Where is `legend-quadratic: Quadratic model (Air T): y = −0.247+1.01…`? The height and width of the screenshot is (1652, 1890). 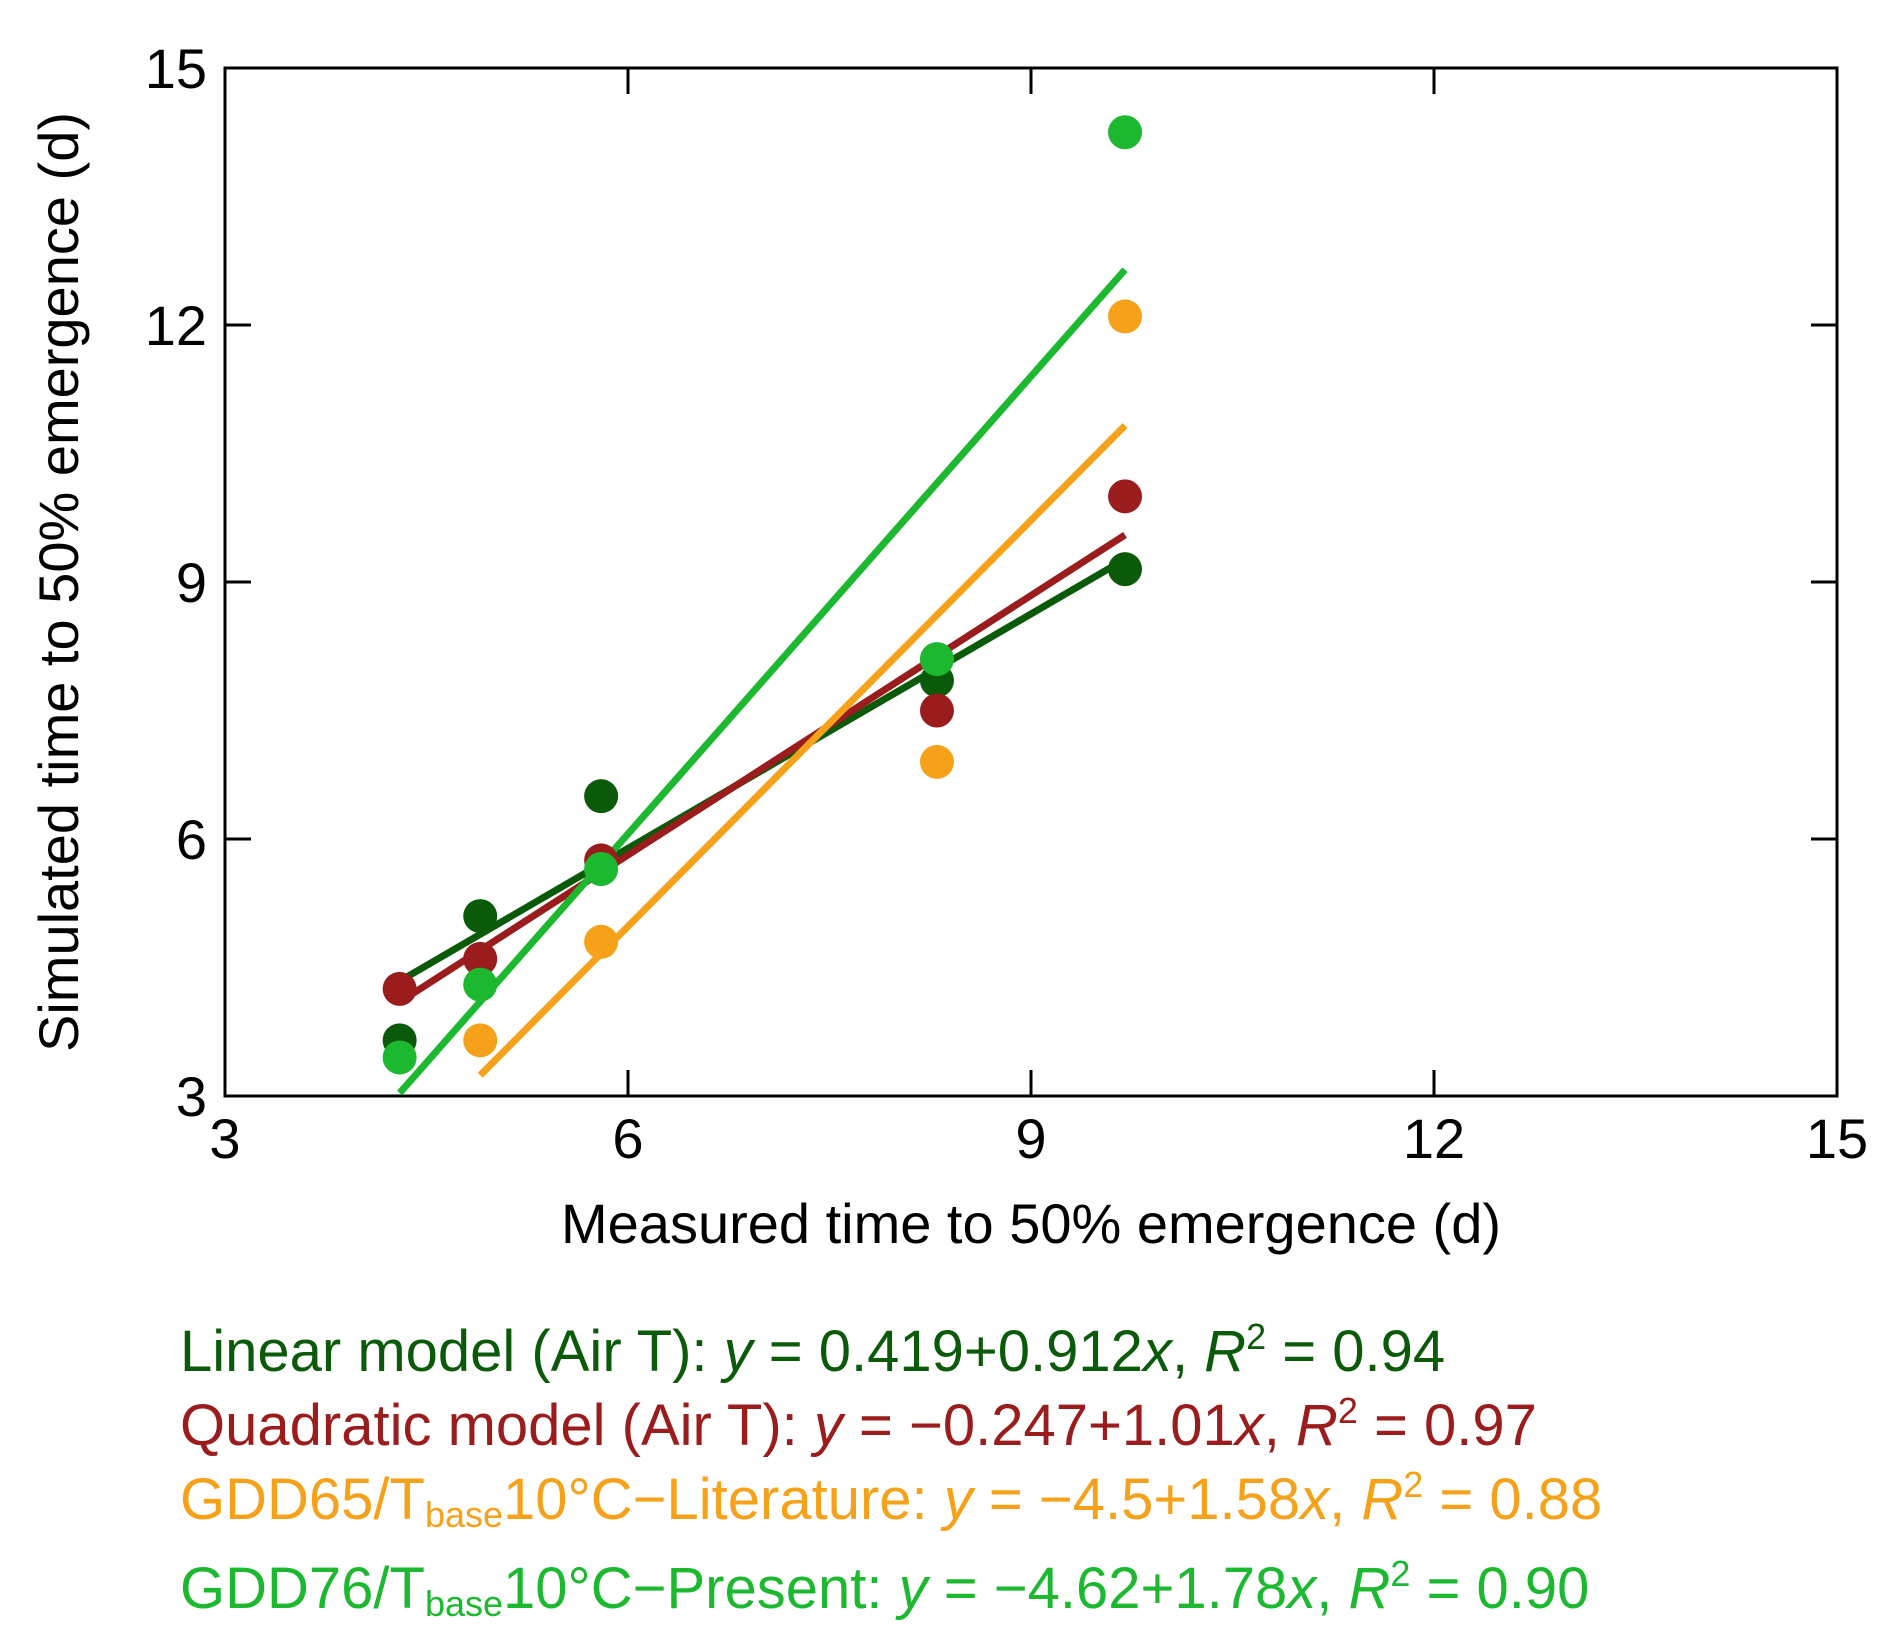 legend-quadratic: Quadratic model (Air T): y = −0.247+1.01… is located at coordinates (858, 1424).